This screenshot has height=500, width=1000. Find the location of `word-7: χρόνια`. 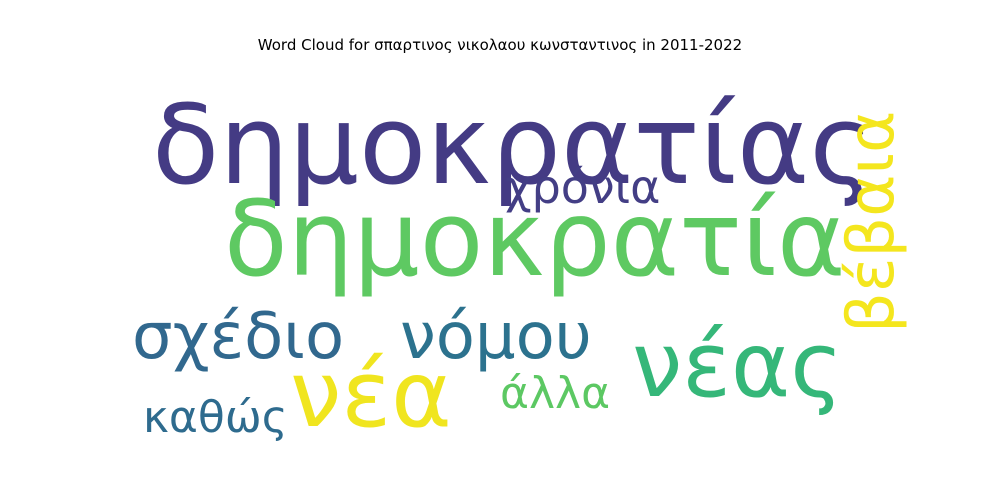

word-7: χρόνια is located at coordinates (583, 187).